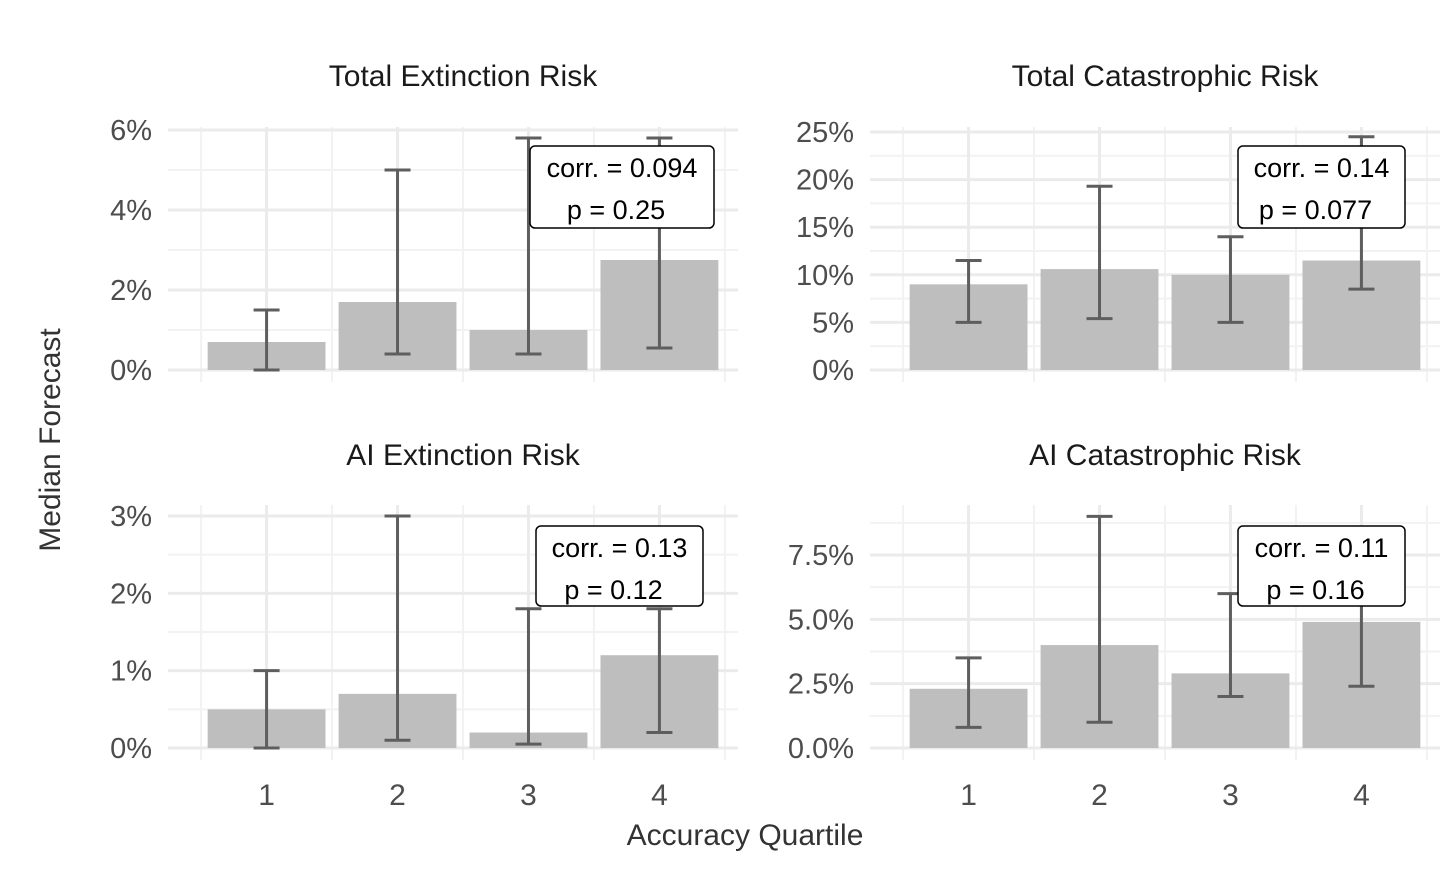  I want to click on y-tick-label: 1%, so click(131, 672).